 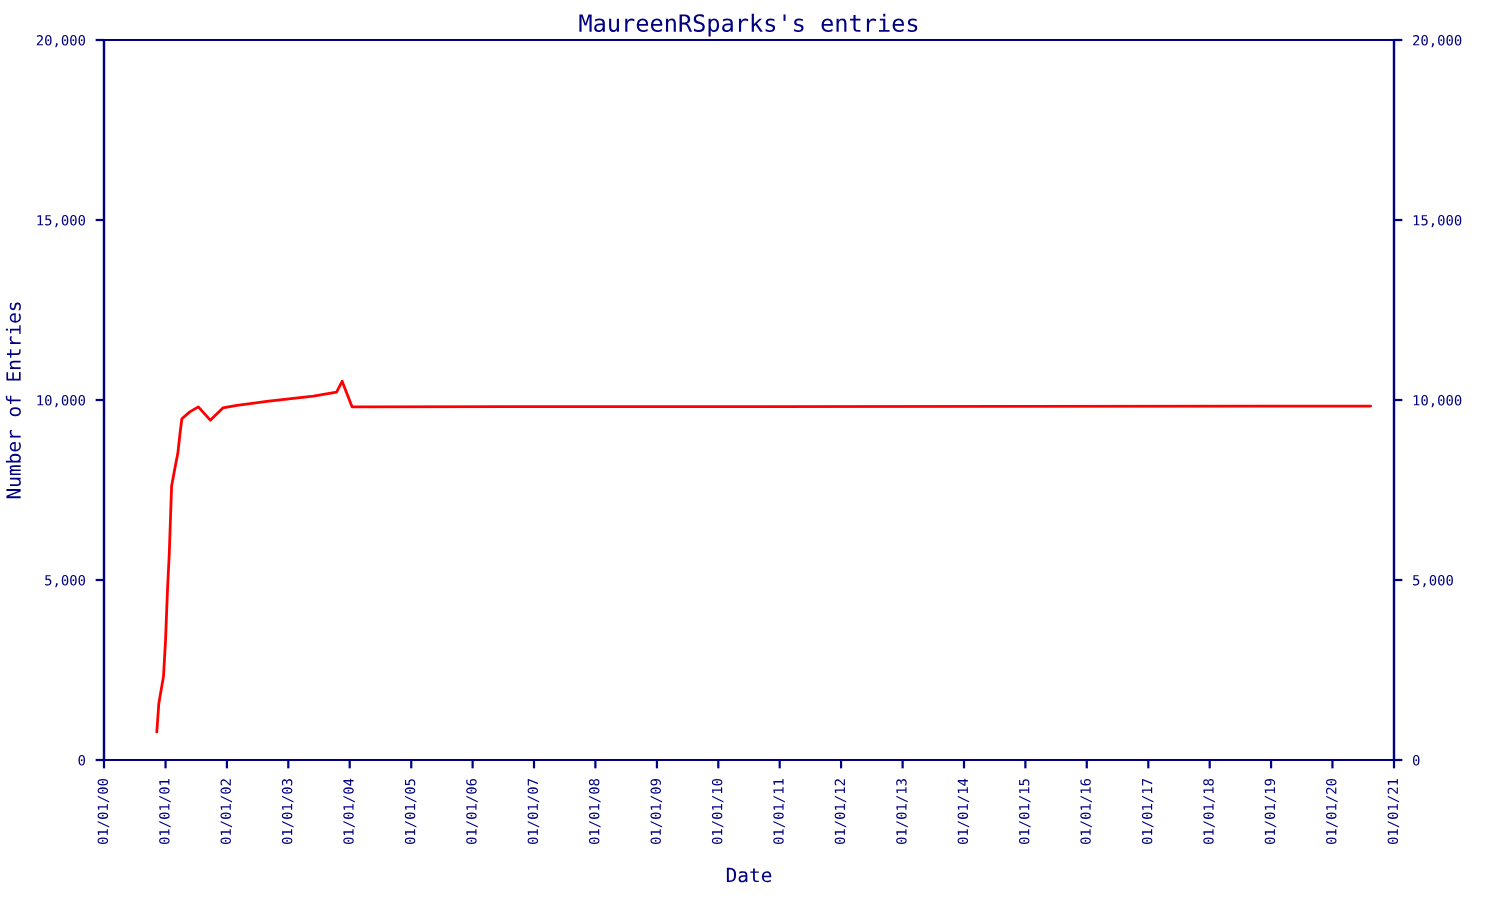 What do you see at coordinates (749, 875) in the screenshot?
I see `x-axis-title: Date` at bounding box center [749, 875].